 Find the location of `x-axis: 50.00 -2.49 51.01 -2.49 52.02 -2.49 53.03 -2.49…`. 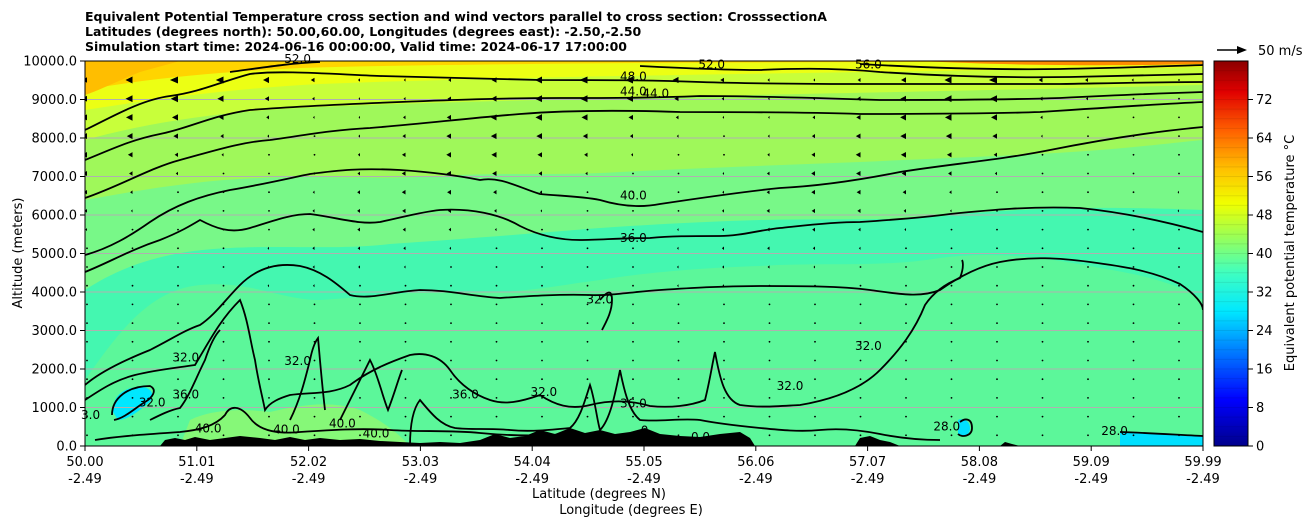

x-axis: 50.00 -2.49 51.01 -2.49 52.02 -2.49 53.03 -2.49… is located at coordinates (644, 466).